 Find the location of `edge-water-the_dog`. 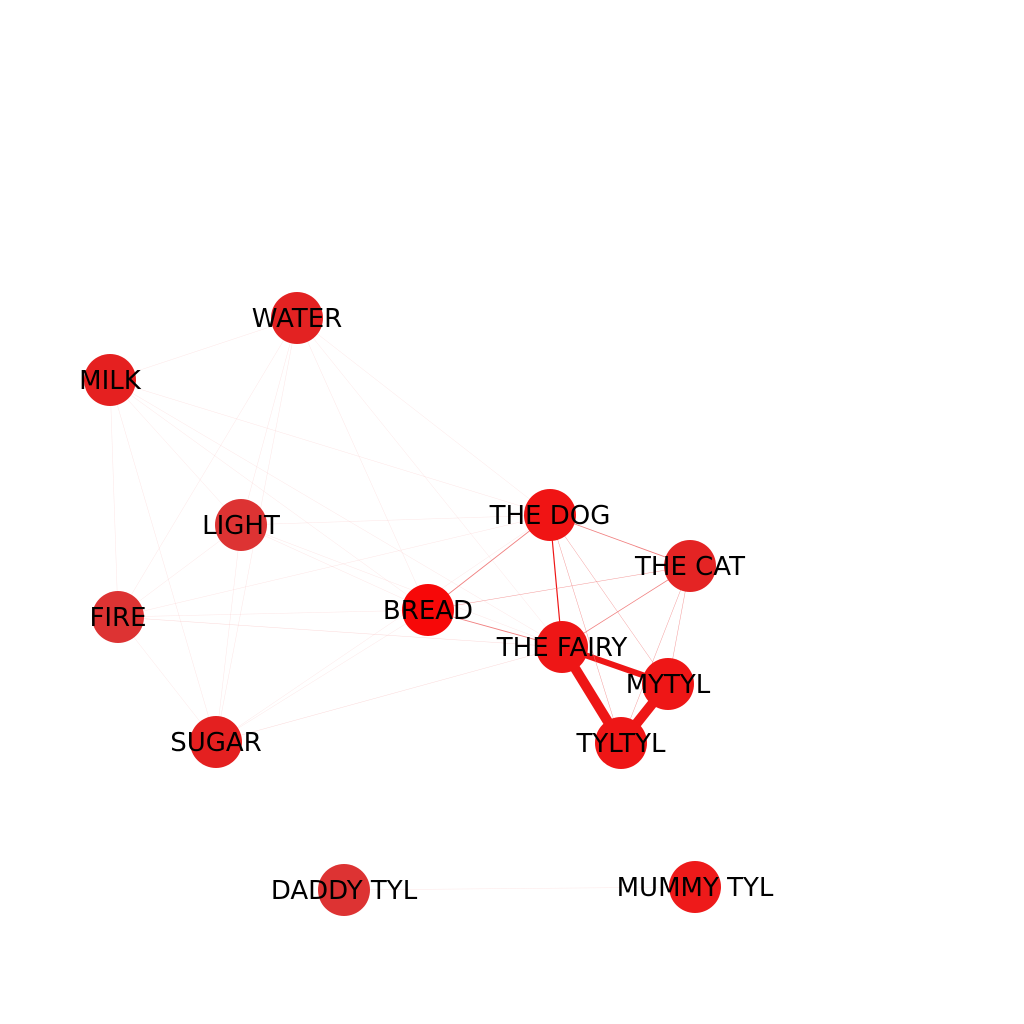

edge-water-the_dog is located at coordinates (423, 416).